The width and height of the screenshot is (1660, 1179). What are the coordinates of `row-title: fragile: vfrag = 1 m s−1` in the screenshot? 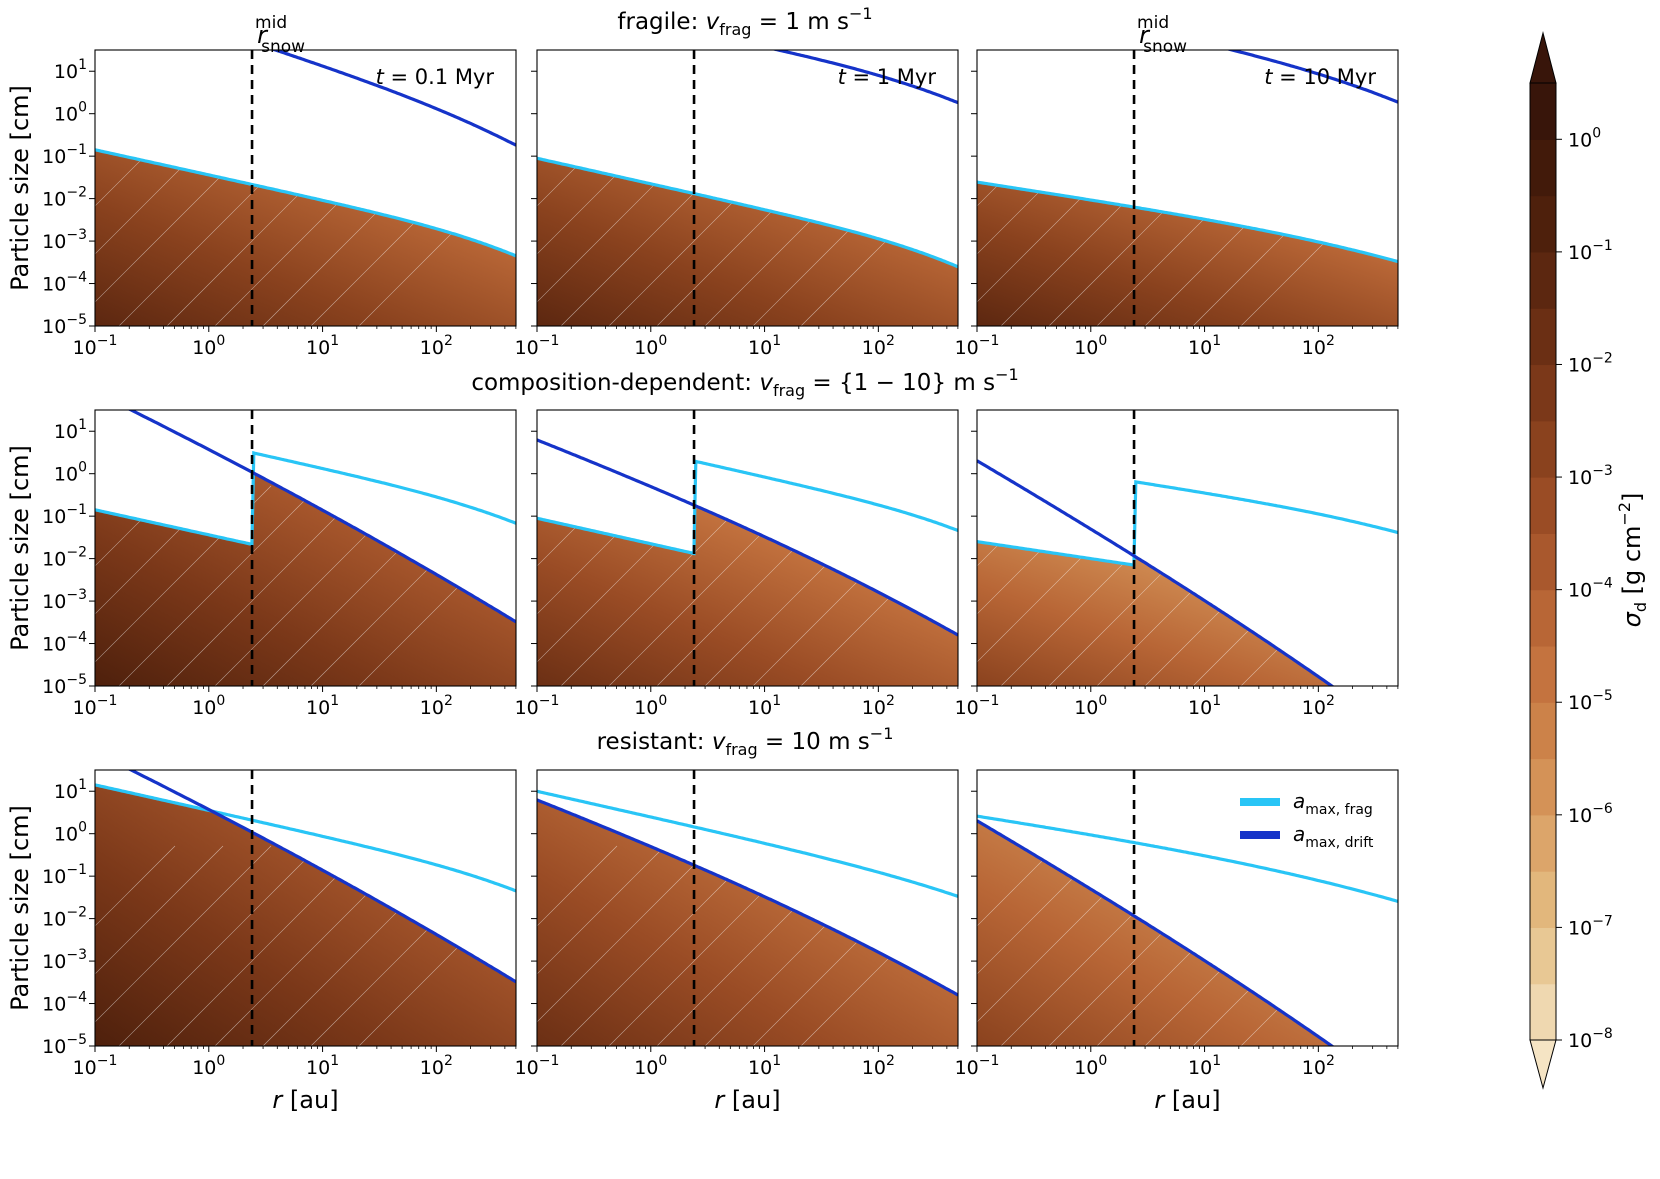 It's located at (744, 21).